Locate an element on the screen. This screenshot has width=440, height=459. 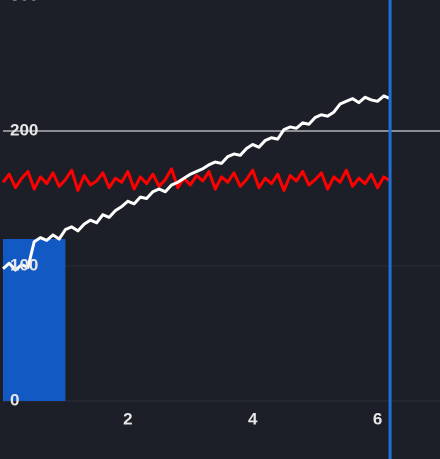
x-tick-label: 6 is located at coordinates (377, 418).